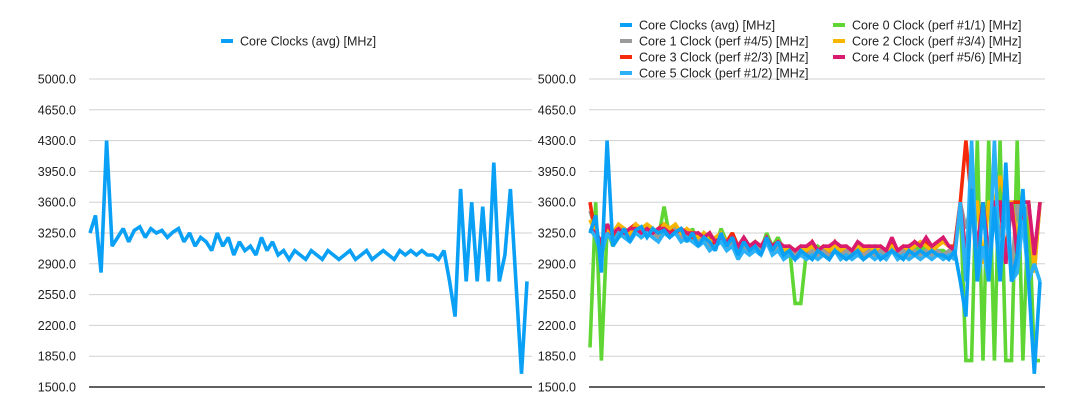 The image size is (1085, 411). I want to click on legend-entry: Core 0 Clock (perf #1/1) [MHz], so click(927, 26).